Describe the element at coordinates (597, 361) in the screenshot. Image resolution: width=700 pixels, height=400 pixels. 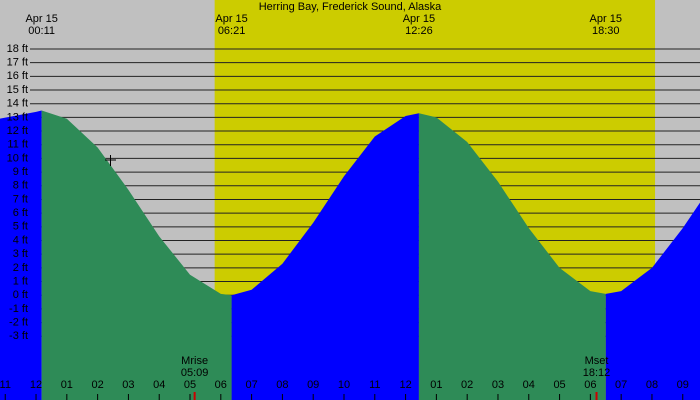
I see `moon-label: Mset` at that location.